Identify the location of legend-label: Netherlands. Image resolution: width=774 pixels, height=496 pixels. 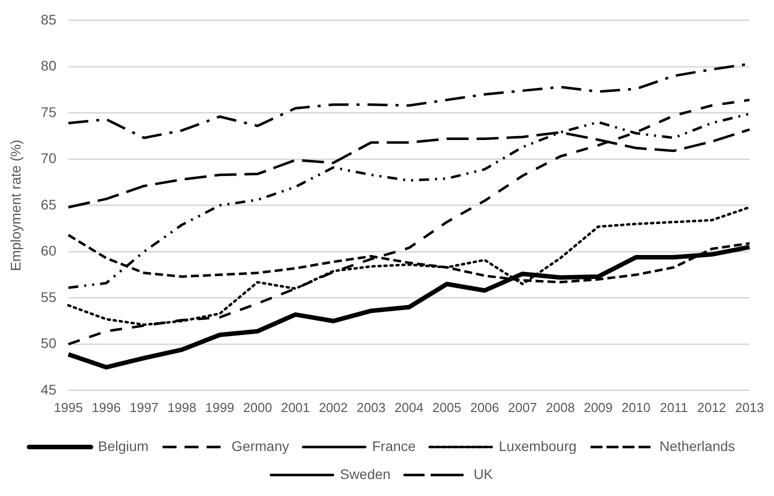
(698, 446).